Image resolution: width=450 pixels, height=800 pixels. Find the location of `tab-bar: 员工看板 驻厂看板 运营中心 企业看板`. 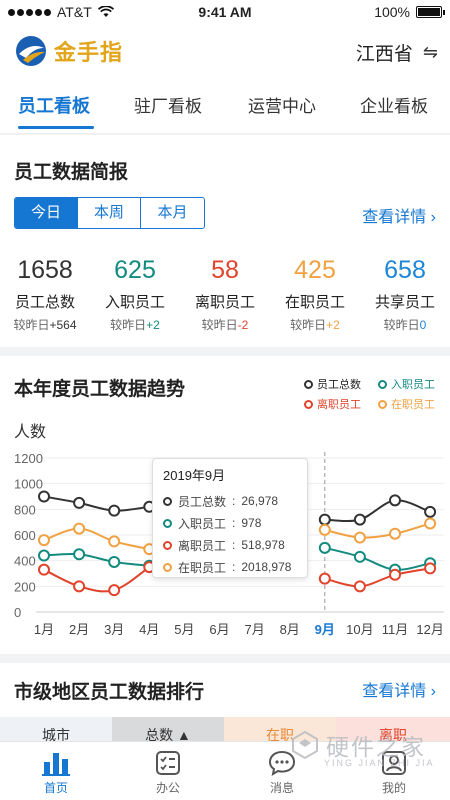

tab-bar: 员工看板 驻厂看板 运营中心 企业看板 is located at coordinates (225, 105).